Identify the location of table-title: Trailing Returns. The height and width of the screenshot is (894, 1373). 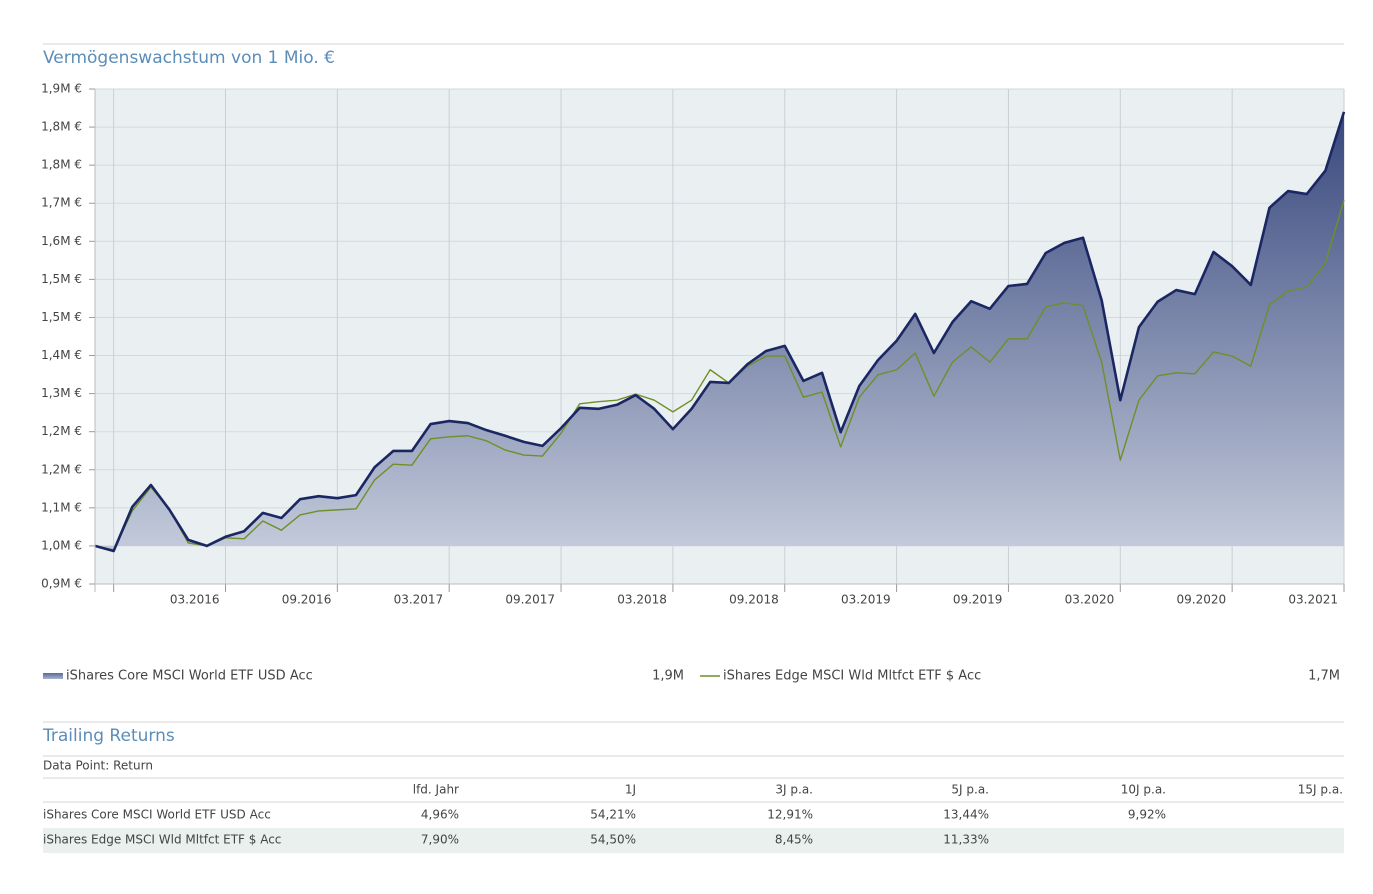
(108, 736).